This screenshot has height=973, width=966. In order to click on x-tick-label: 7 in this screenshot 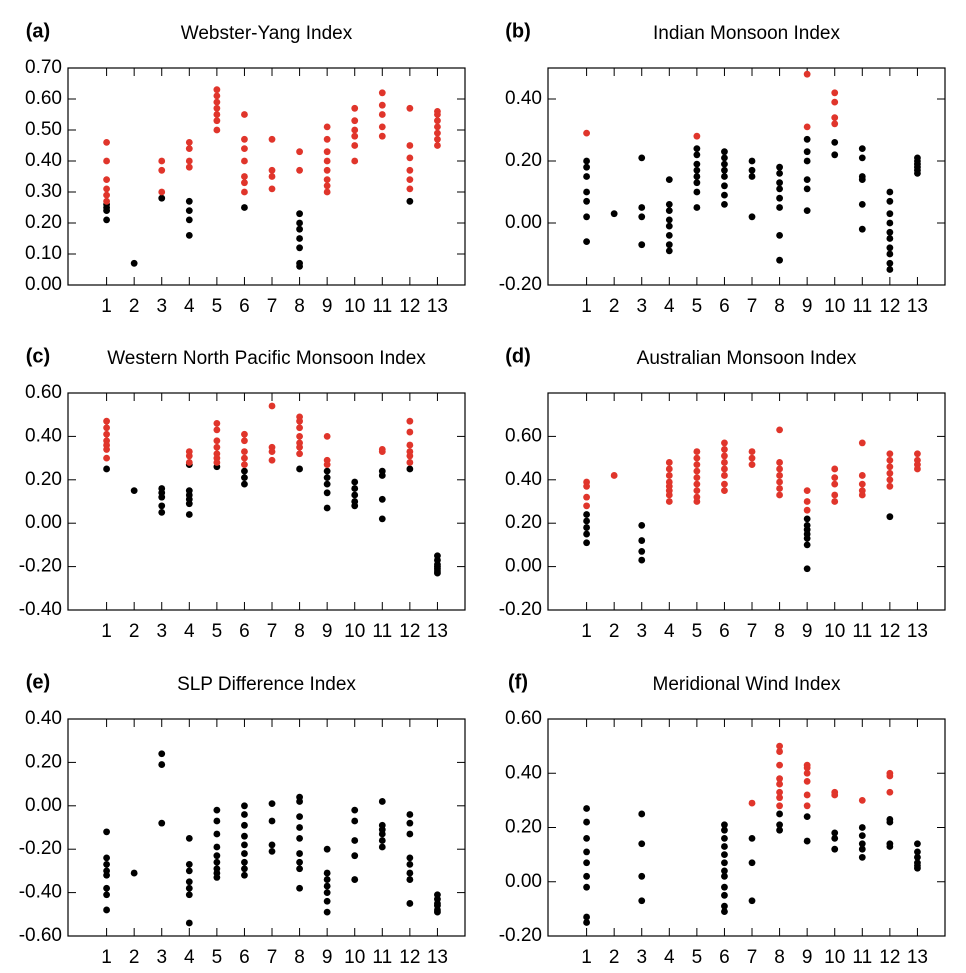, I will do `click(752, 306)`.